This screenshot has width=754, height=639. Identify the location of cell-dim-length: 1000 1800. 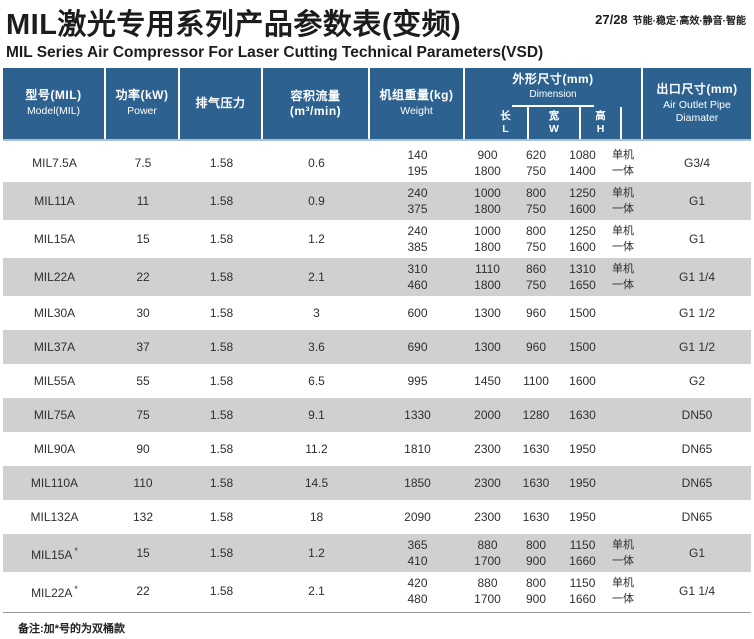
(487, 239).